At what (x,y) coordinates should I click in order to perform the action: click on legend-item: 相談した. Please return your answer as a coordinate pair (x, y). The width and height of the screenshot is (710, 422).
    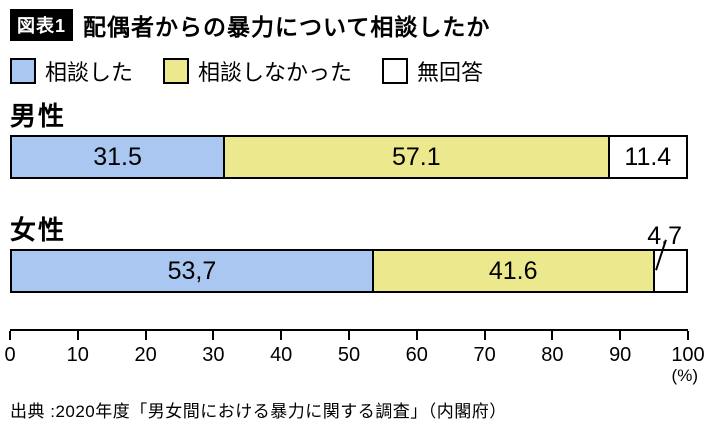
    Looking at the image, I should click on (71, 71).